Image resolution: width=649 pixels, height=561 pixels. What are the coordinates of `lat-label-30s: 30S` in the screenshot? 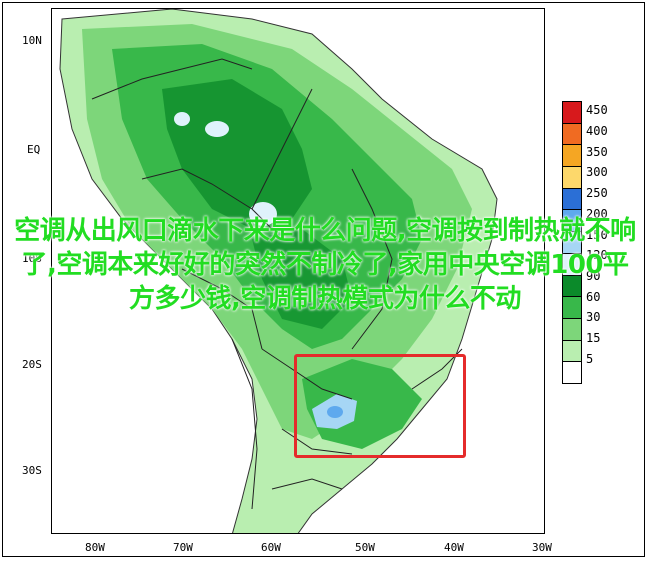 It's located at (32, 470).